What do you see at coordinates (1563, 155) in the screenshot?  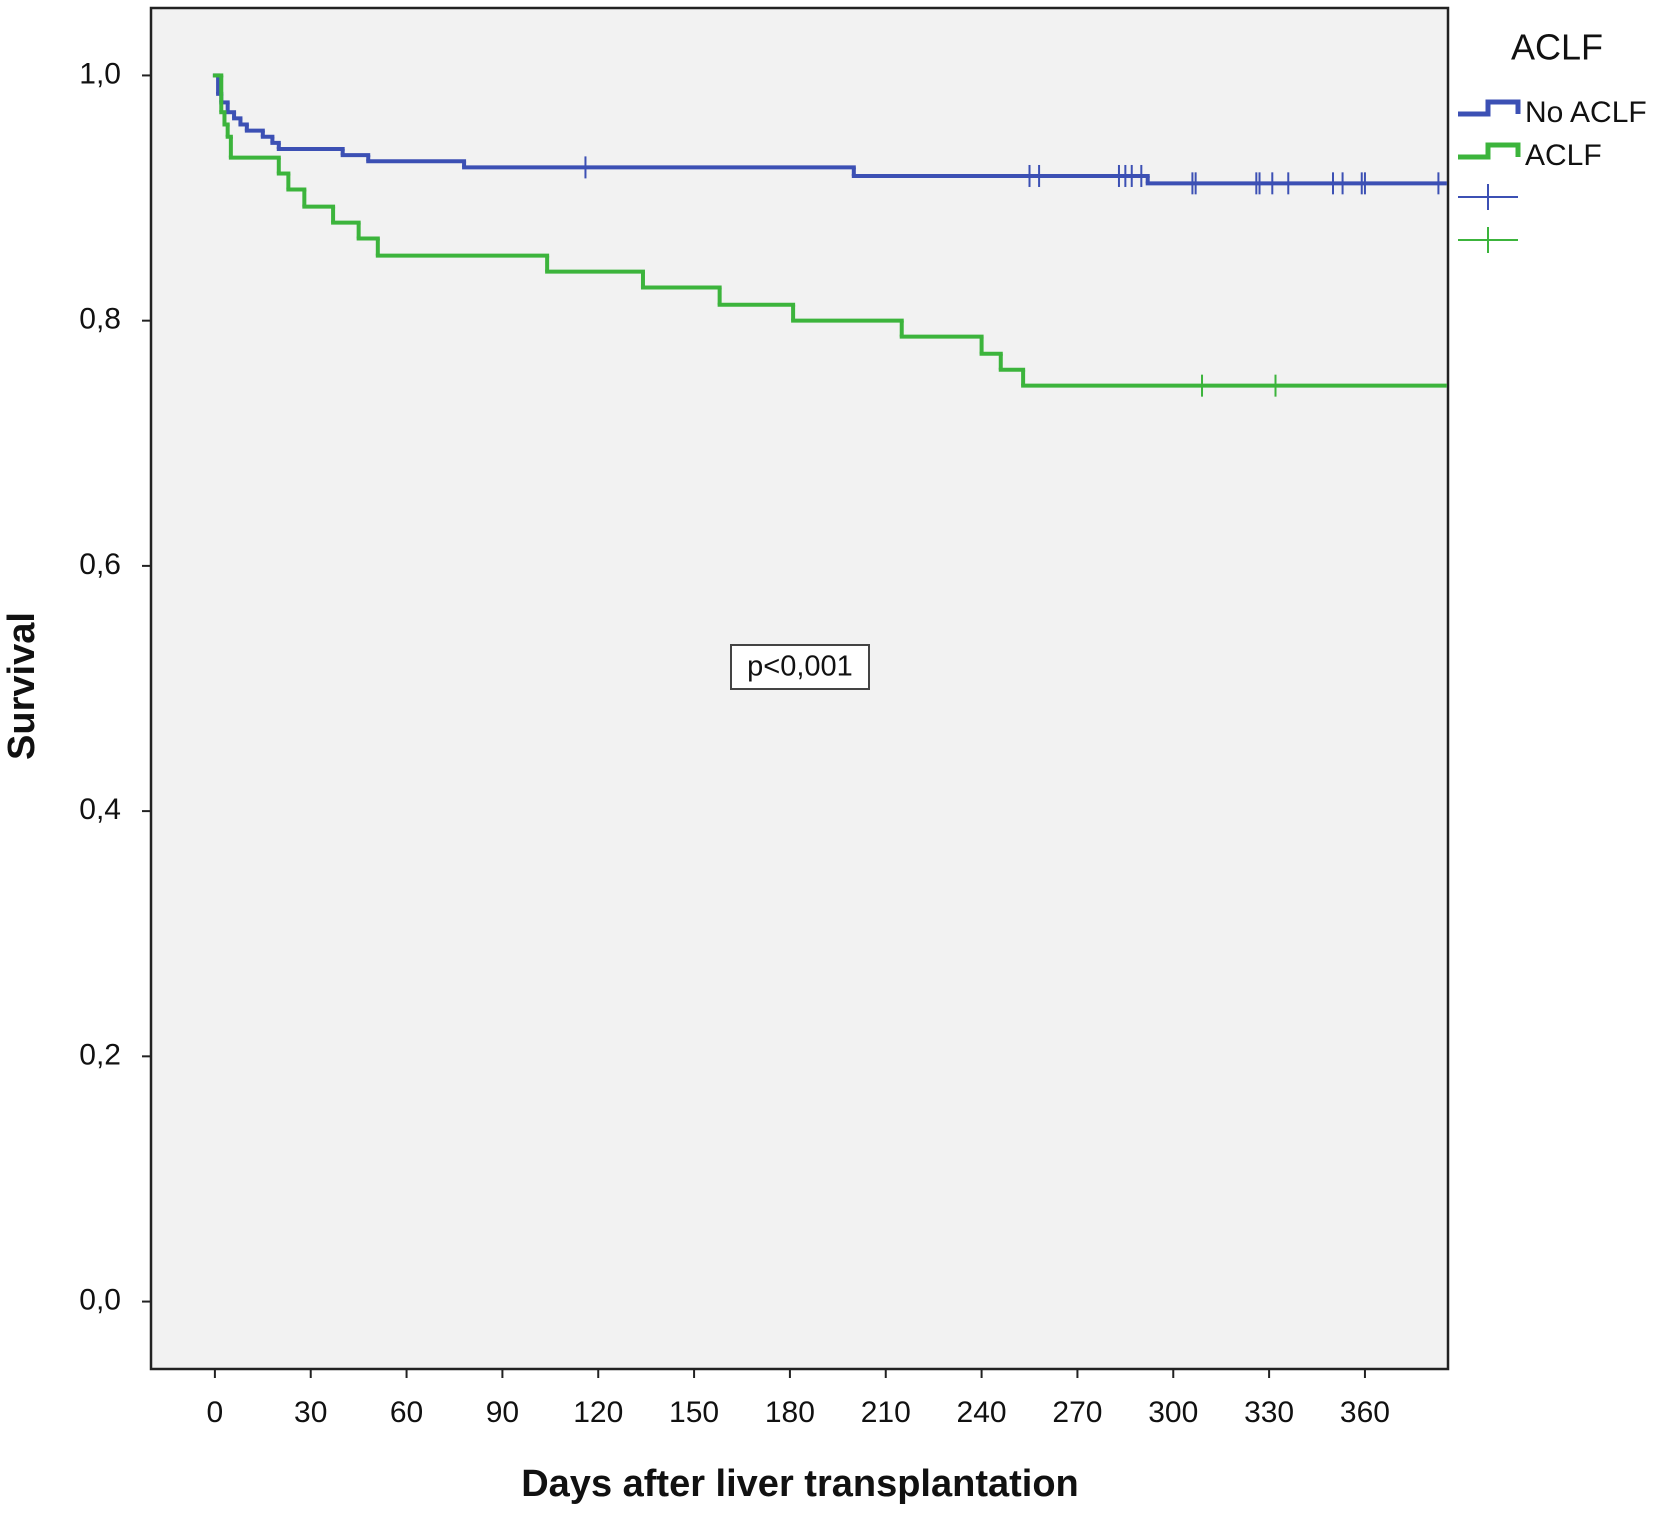 I see `legend-label: ACLF` at bounding box center [1563, 155].